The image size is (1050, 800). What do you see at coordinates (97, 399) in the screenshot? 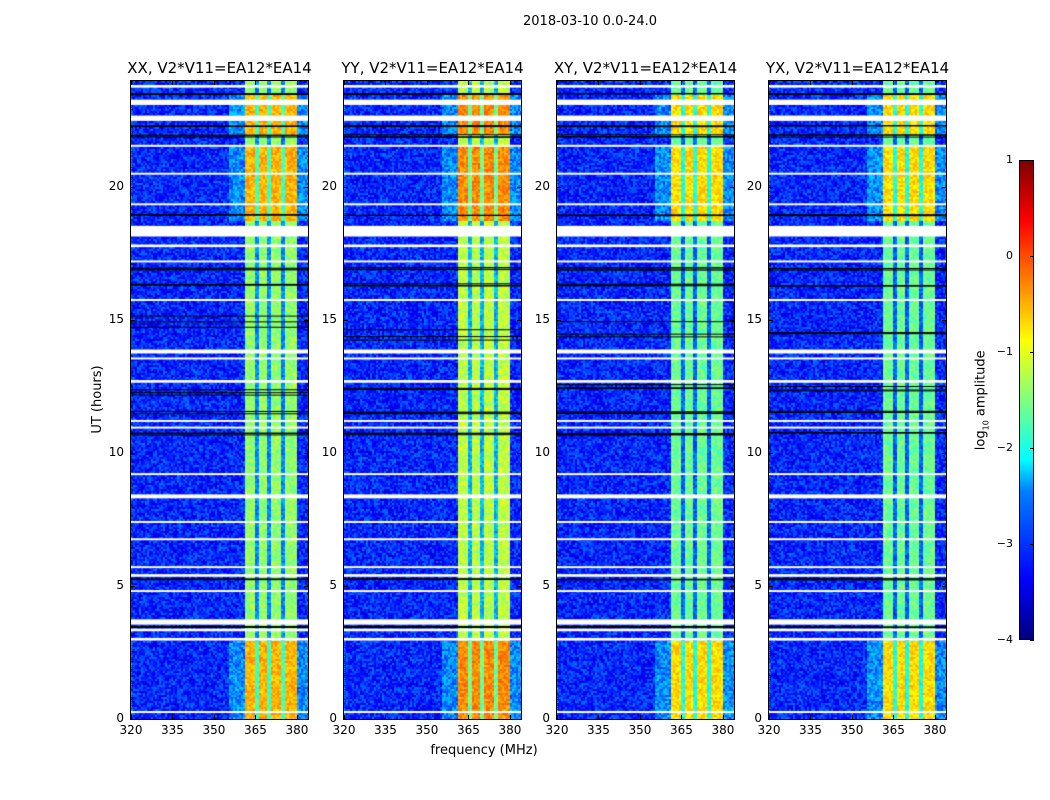
I see `y-axis-label: UT (hours)` at bounding box center [97, 399].